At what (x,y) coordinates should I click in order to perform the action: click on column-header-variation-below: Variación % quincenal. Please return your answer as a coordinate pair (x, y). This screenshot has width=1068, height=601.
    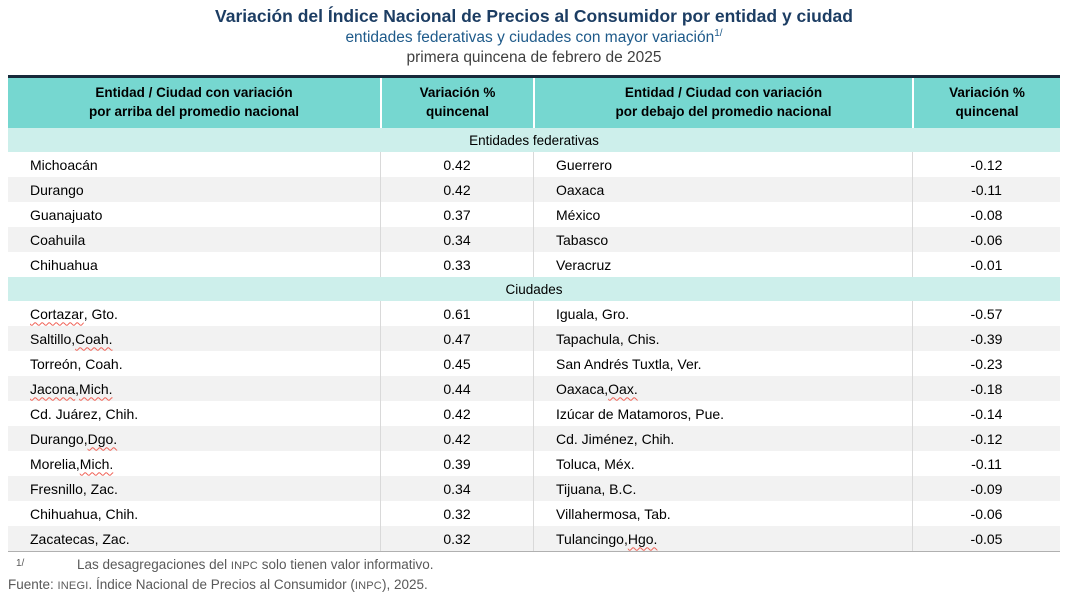
    Looking at the image, I should click on (986, 103).